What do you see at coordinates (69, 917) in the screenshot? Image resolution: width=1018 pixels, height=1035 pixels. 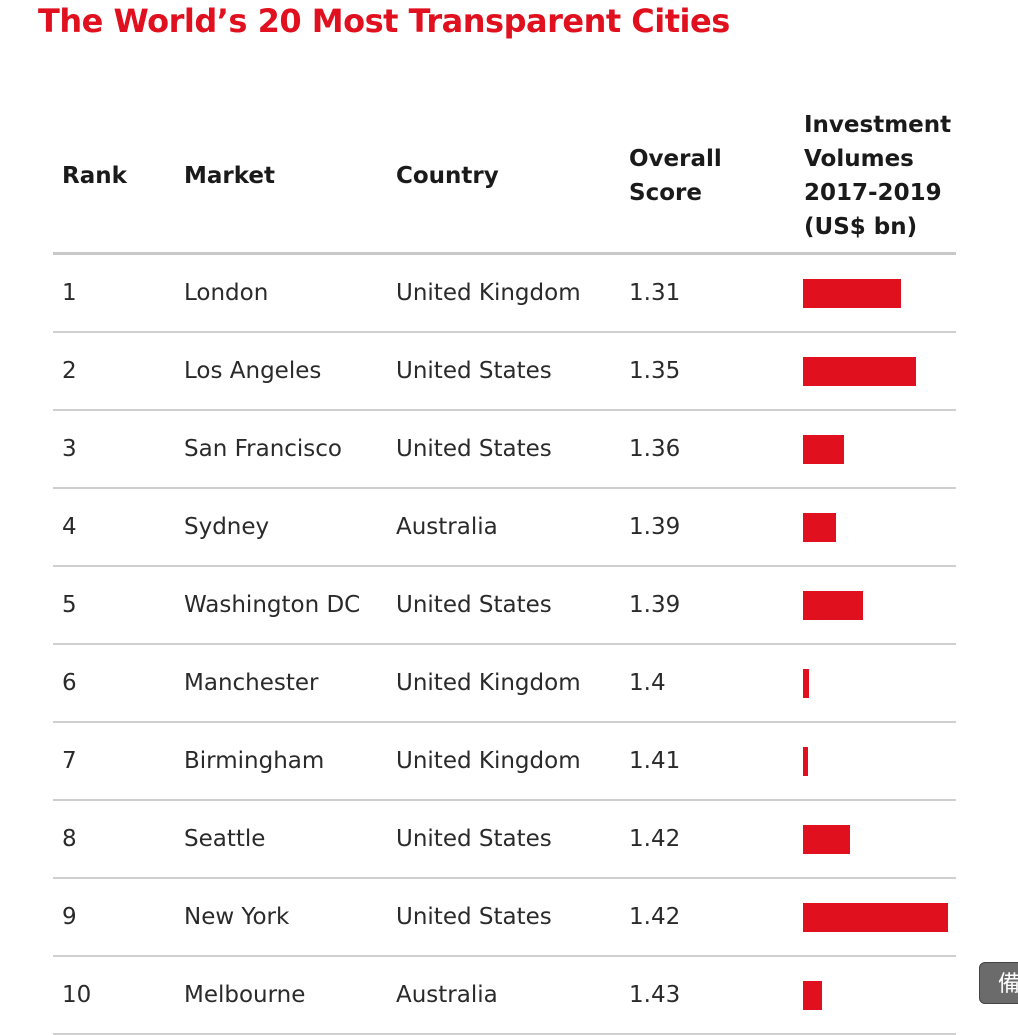 I see `rank-cell: 9` at bounding box center [69, 917].